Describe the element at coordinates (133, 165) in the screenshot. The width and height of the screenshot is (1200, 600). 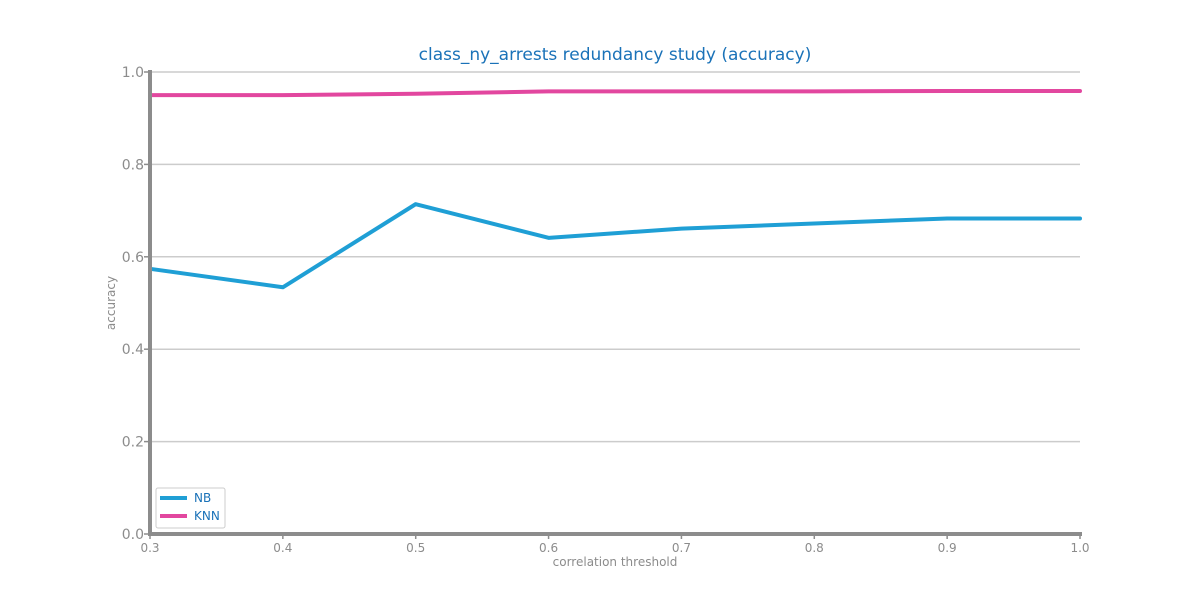
I see `y-tick-label-4: 0.8` at that location.